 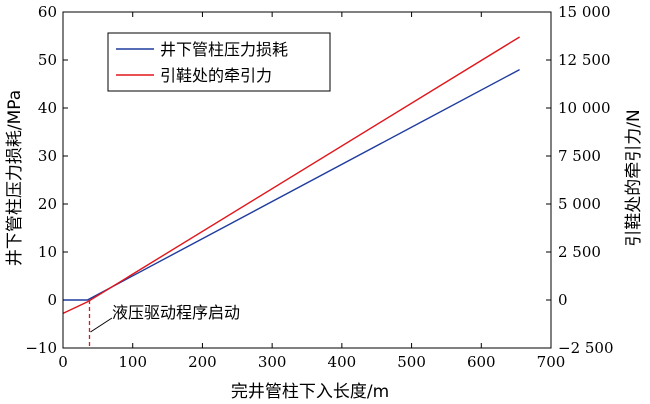 I want to click on x-tick-label: 400, so click(x=342, y=362).